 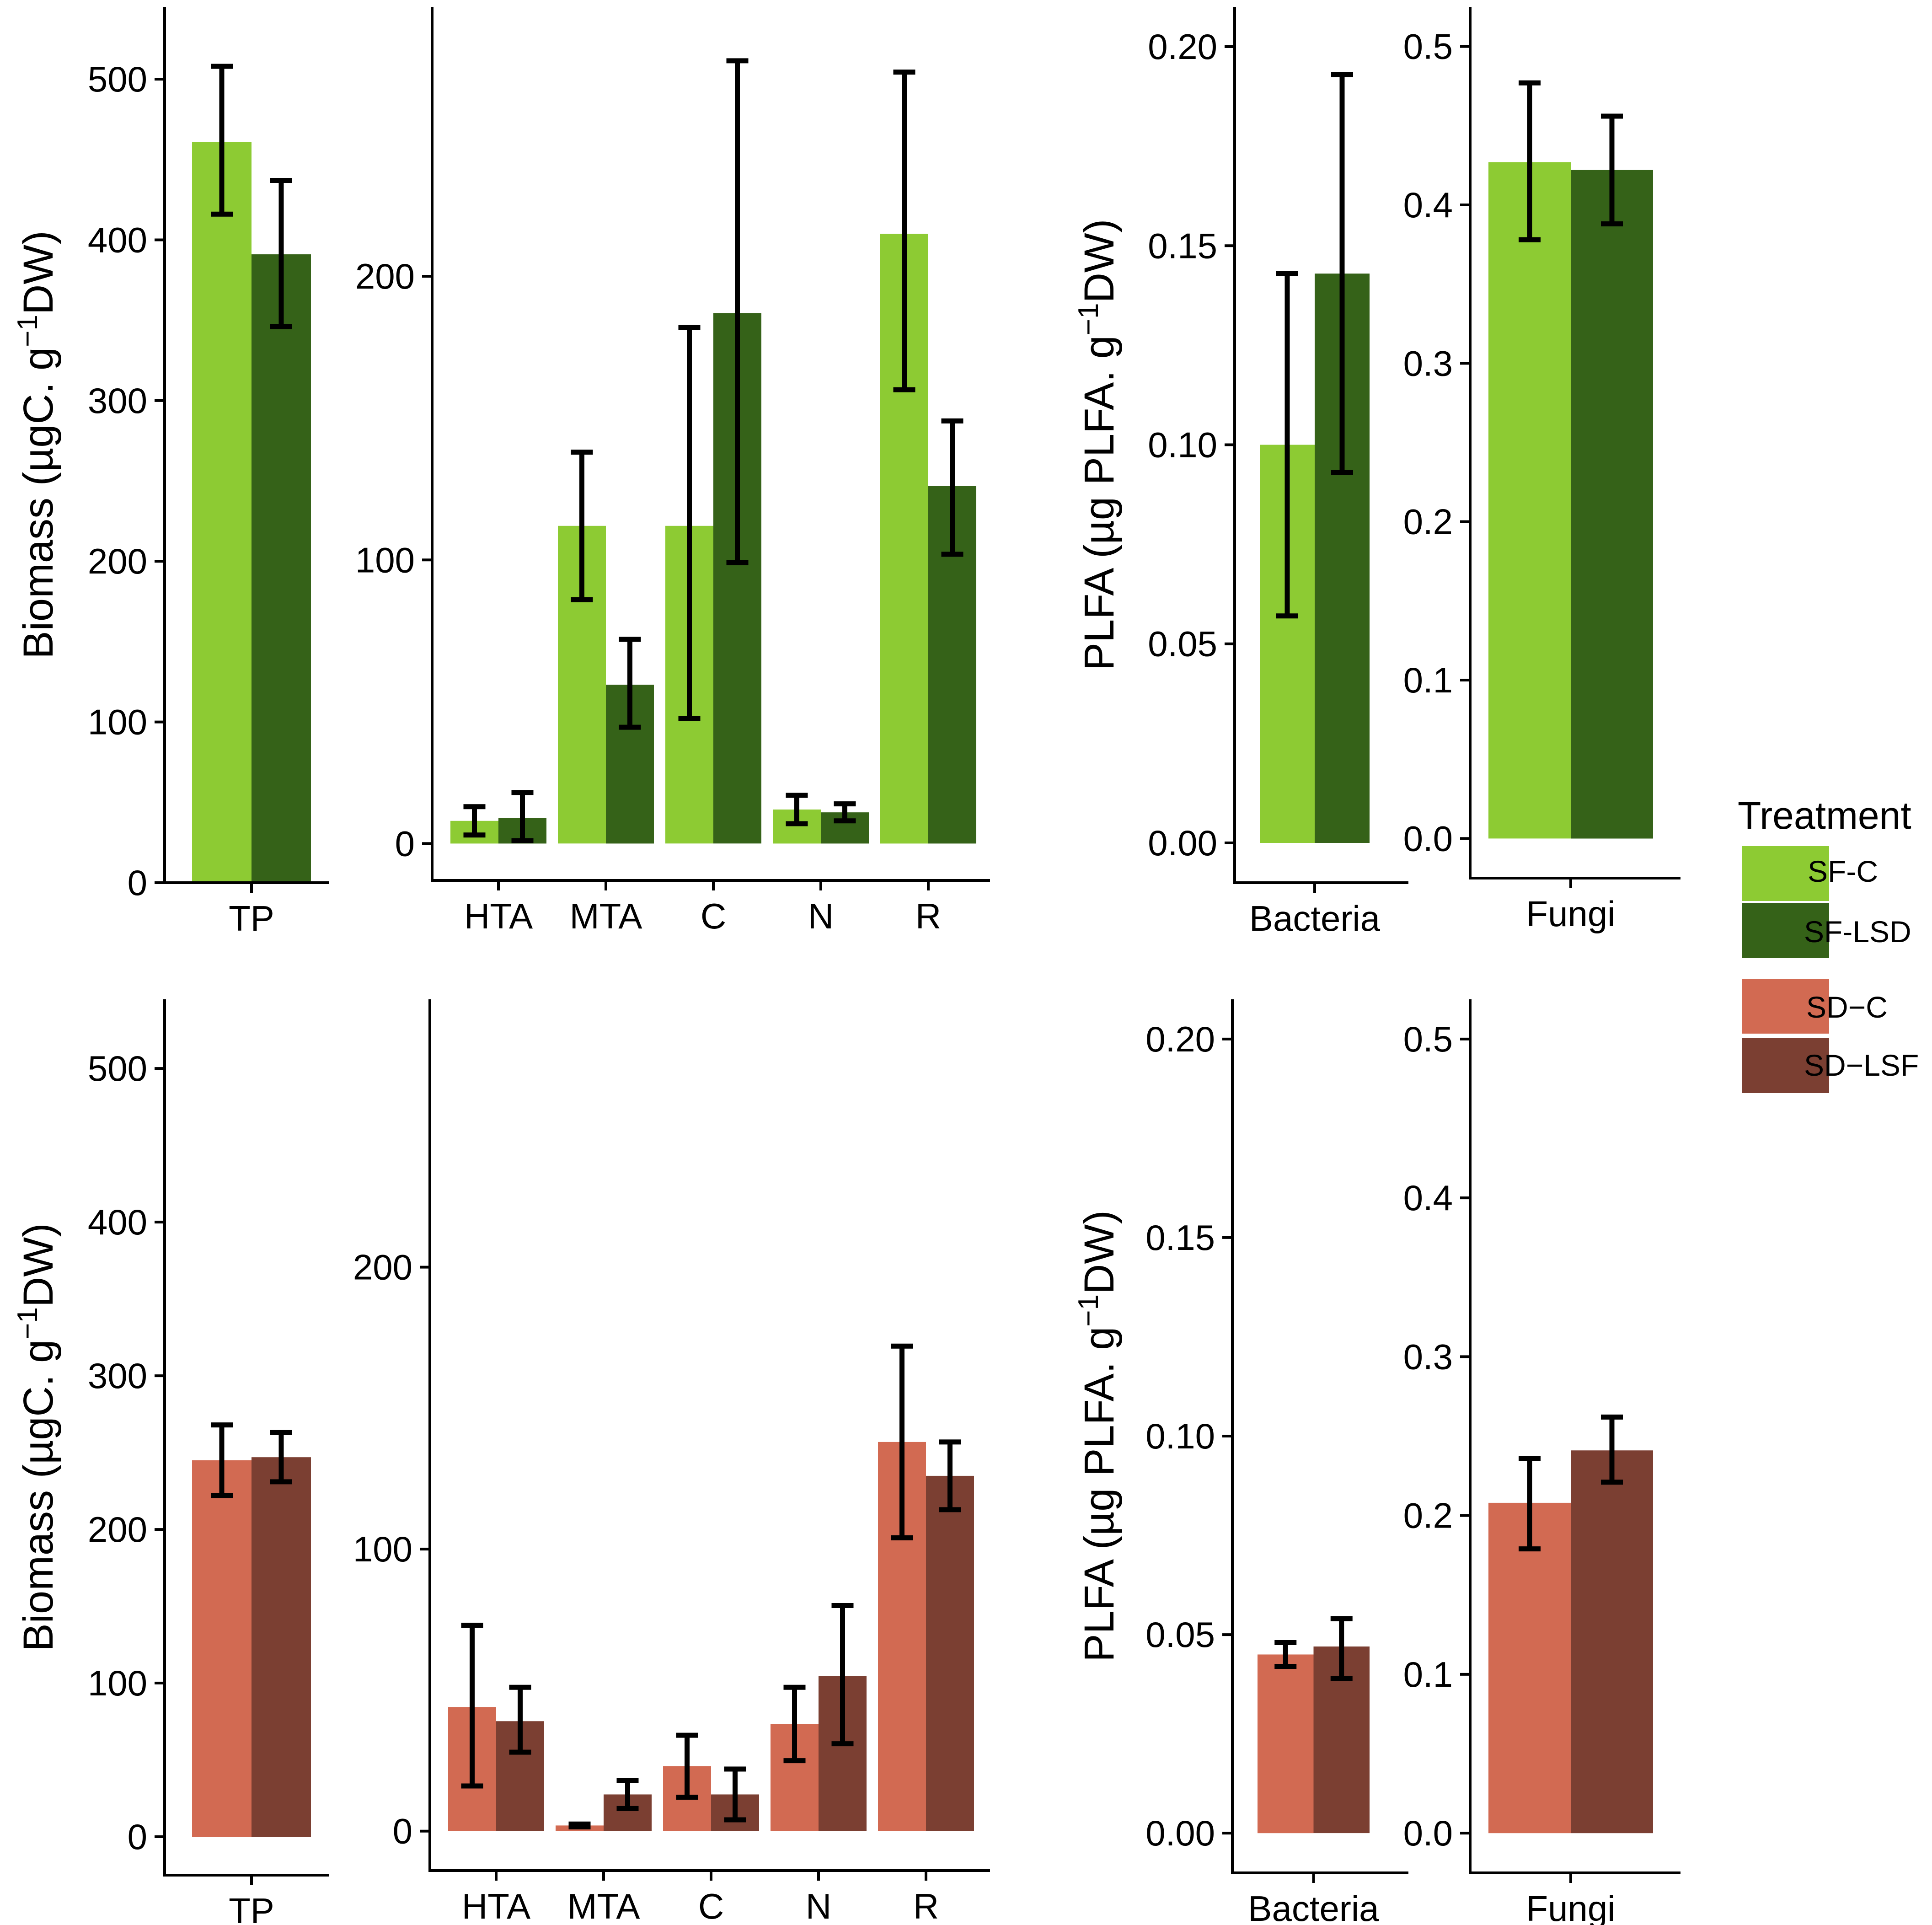 What do you see at coordinates (251, 1908) in the screenshot?
I see `x-tick-label-bottom-tp-tp: TP` at bounding box center [251, 1908].